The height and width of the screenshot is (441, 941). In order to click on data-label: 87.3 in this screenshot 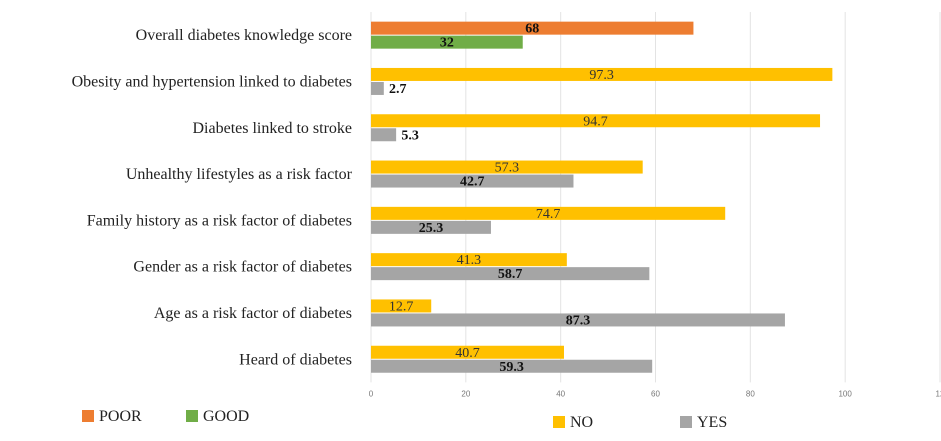, I will do `click(578, 320)`.